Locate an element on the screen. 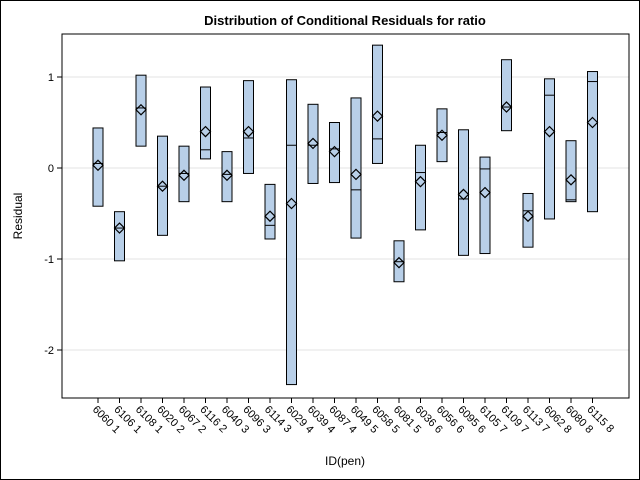 Image resolution: width=640 pixels, height=480 pixels. y-axis-label: Residual is located at coordinates (18, 216).